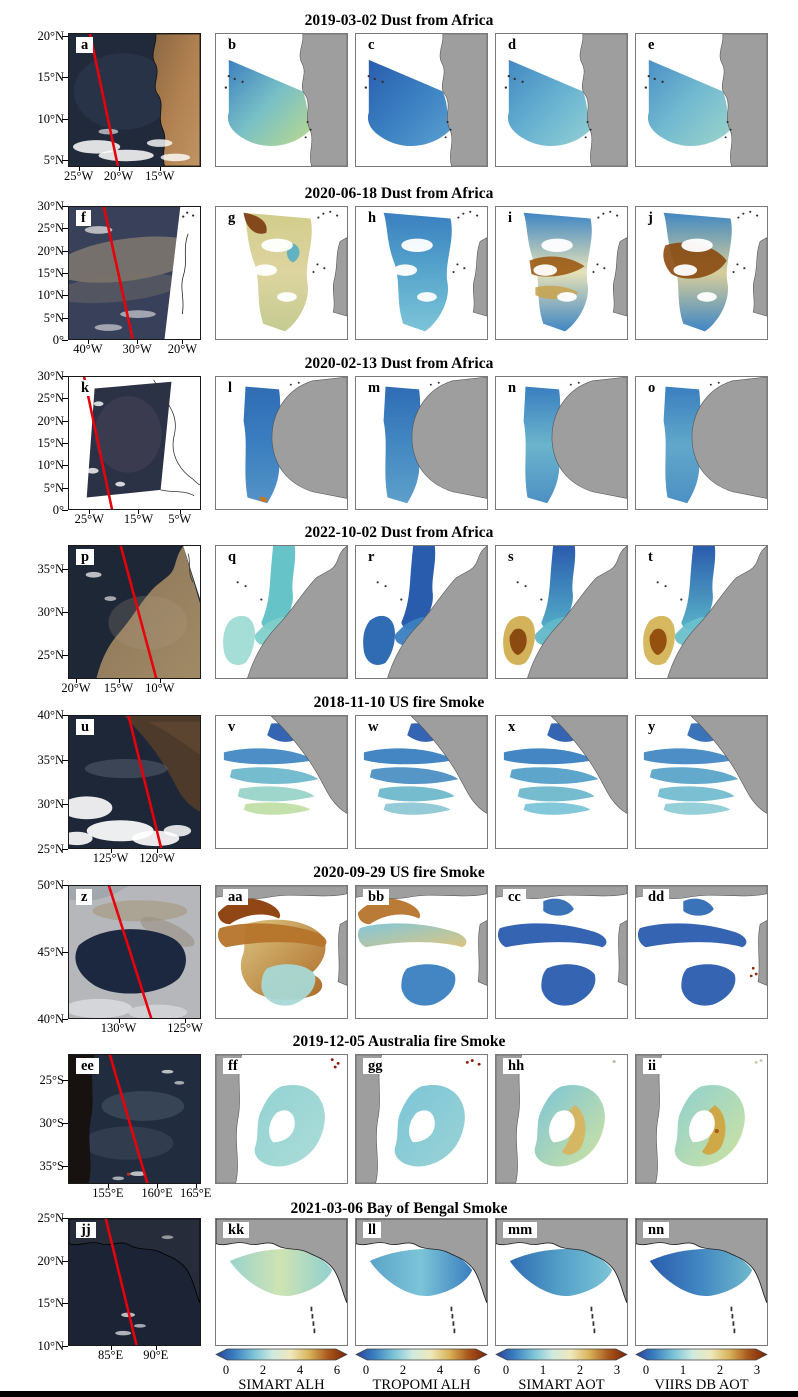  I want to click on y-tick-label: 10°N, so click(50, 1346).